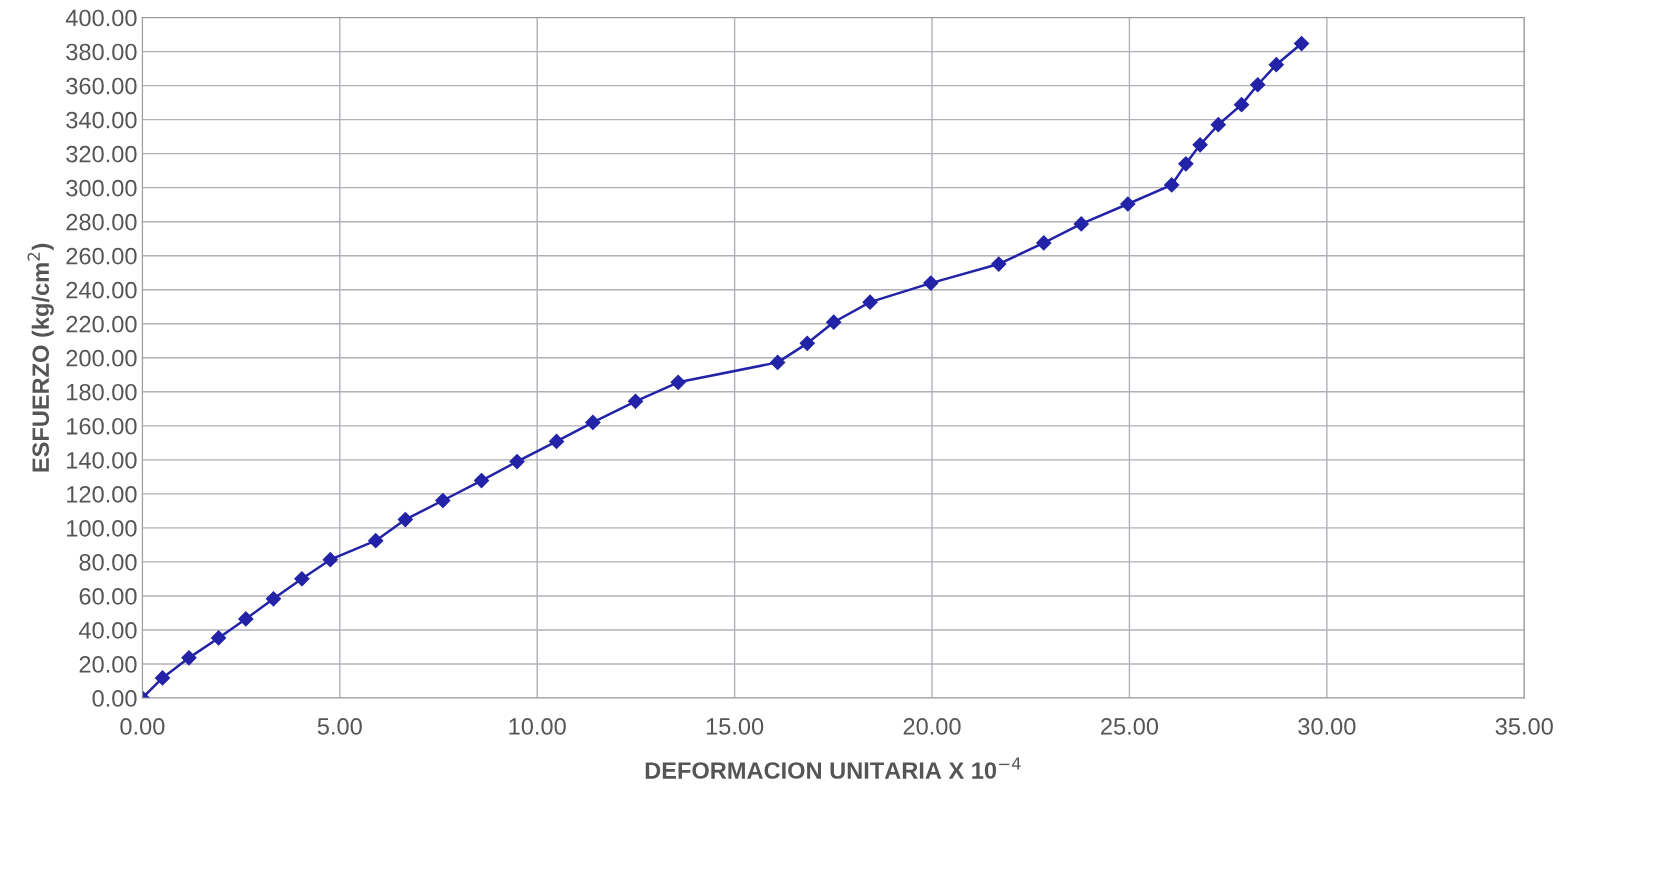 This screenshot has height=878, width=1675. Describe the element at coordinates (101, 256) in the screenshot. I see `y-tick-label: 260.00` at that location.